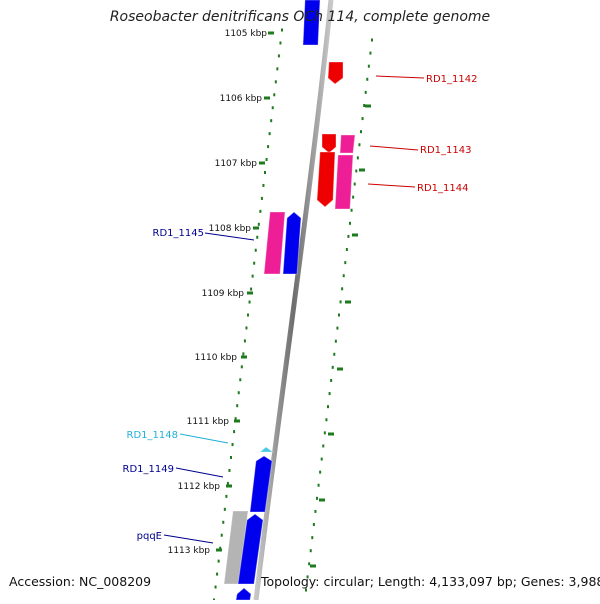  I want to click on kbp-tick-label: 1105 kbp, so click(246, 34).